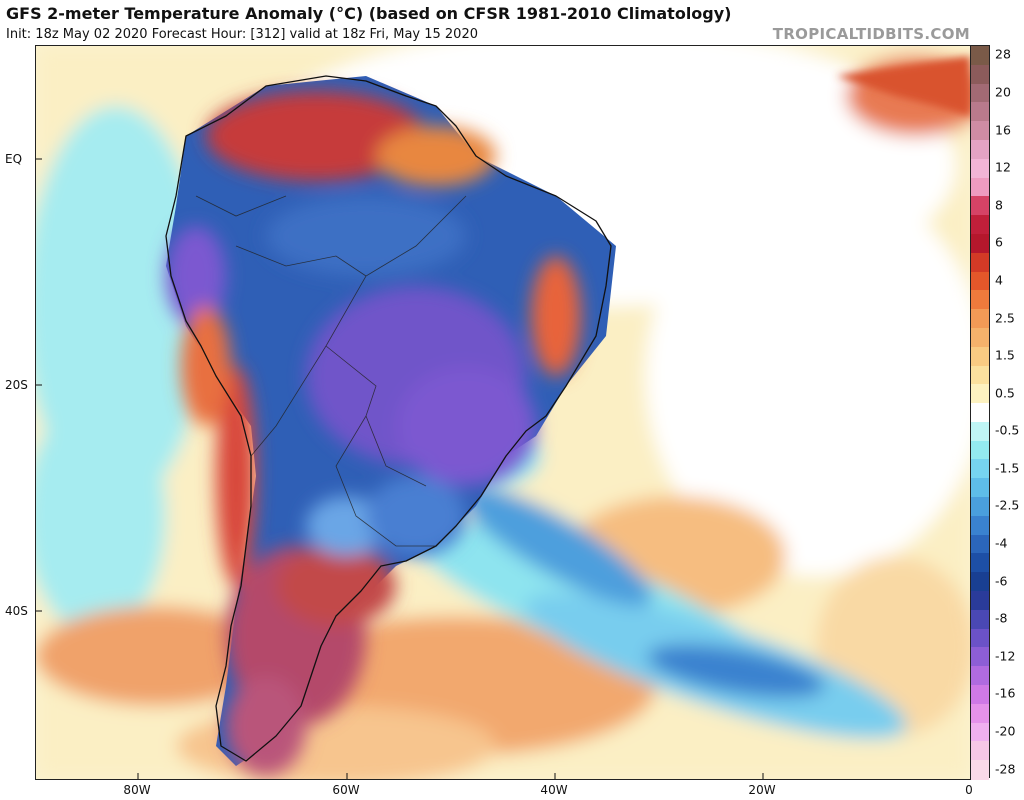  Describe the element at coordinates (903, 86) in the screenshot. I see `africa-patch` at that location.